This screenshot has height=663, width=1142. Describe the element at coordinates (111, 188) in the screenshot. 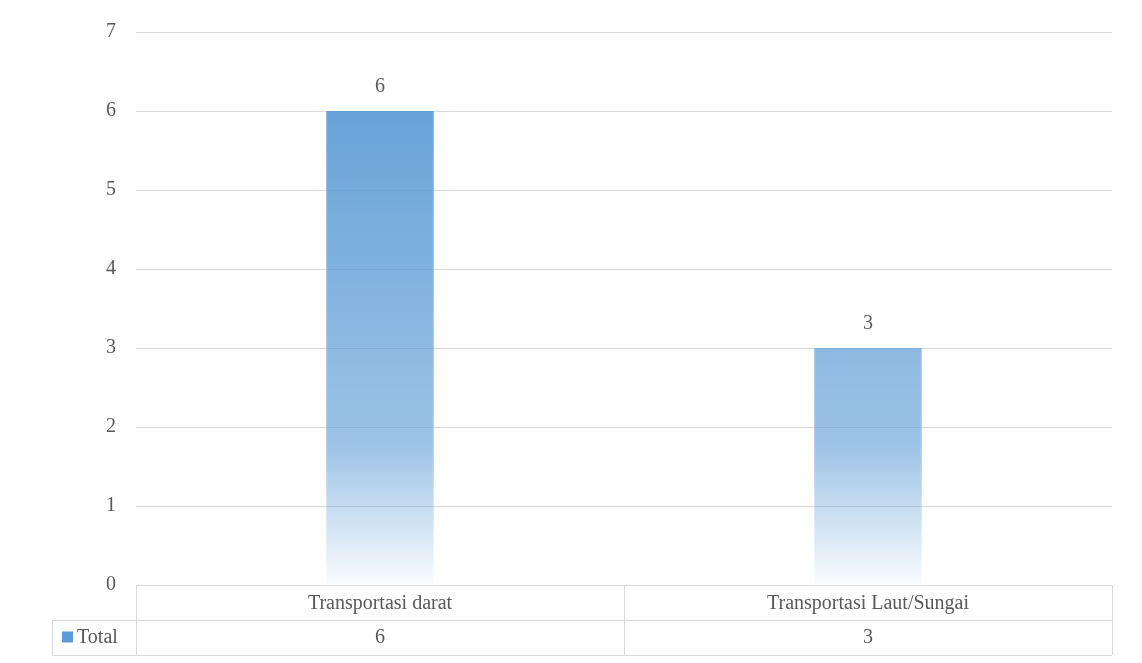

I see `y-tick-label: 5` at that location.